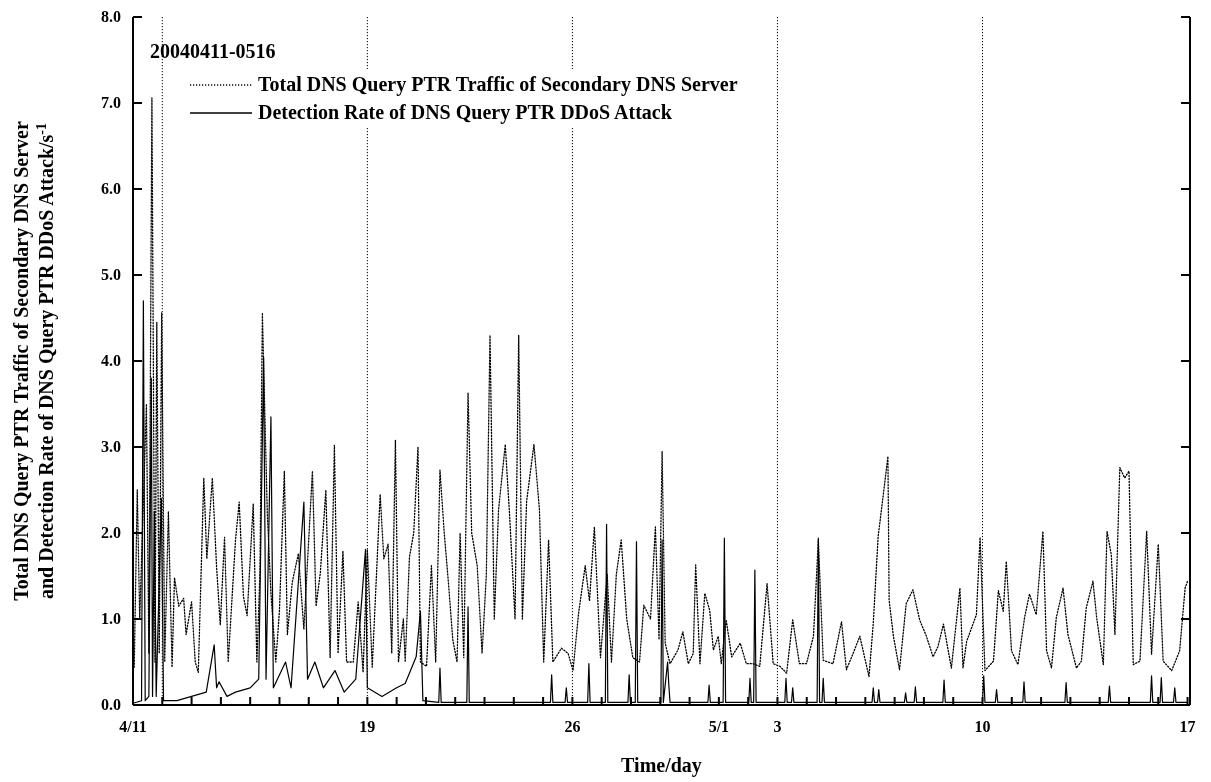 The image size is (1211, 782). I want to click on y-tick-label: 8.0, so click(111, 16).